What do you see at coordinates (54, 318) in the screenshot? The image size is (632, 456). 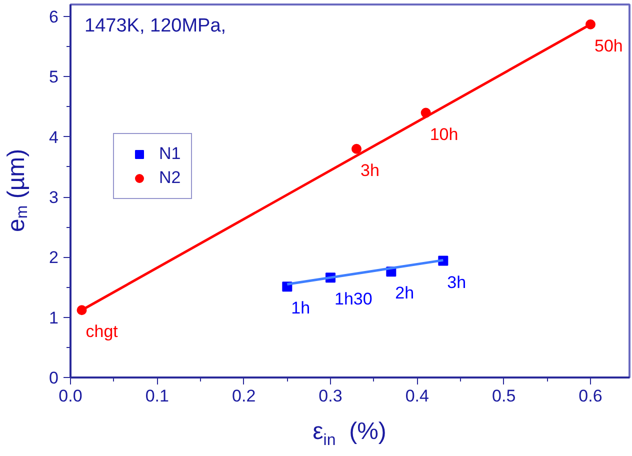 I see `y-tick-label: 1` at bounding box center [54, 318].